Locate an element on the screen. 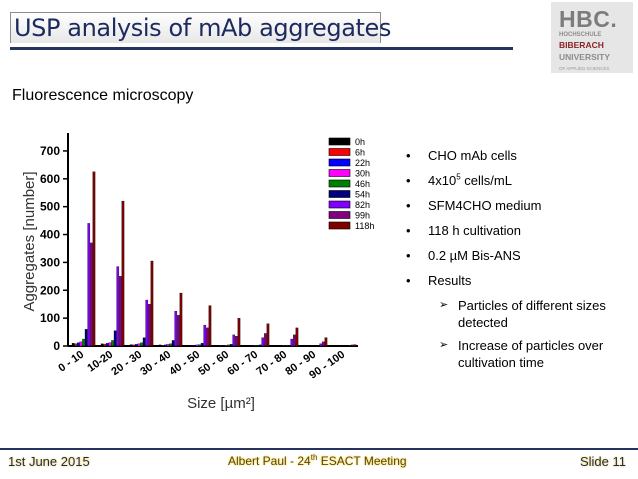  footer-event-sup: th is located at coordinates (314, 457).